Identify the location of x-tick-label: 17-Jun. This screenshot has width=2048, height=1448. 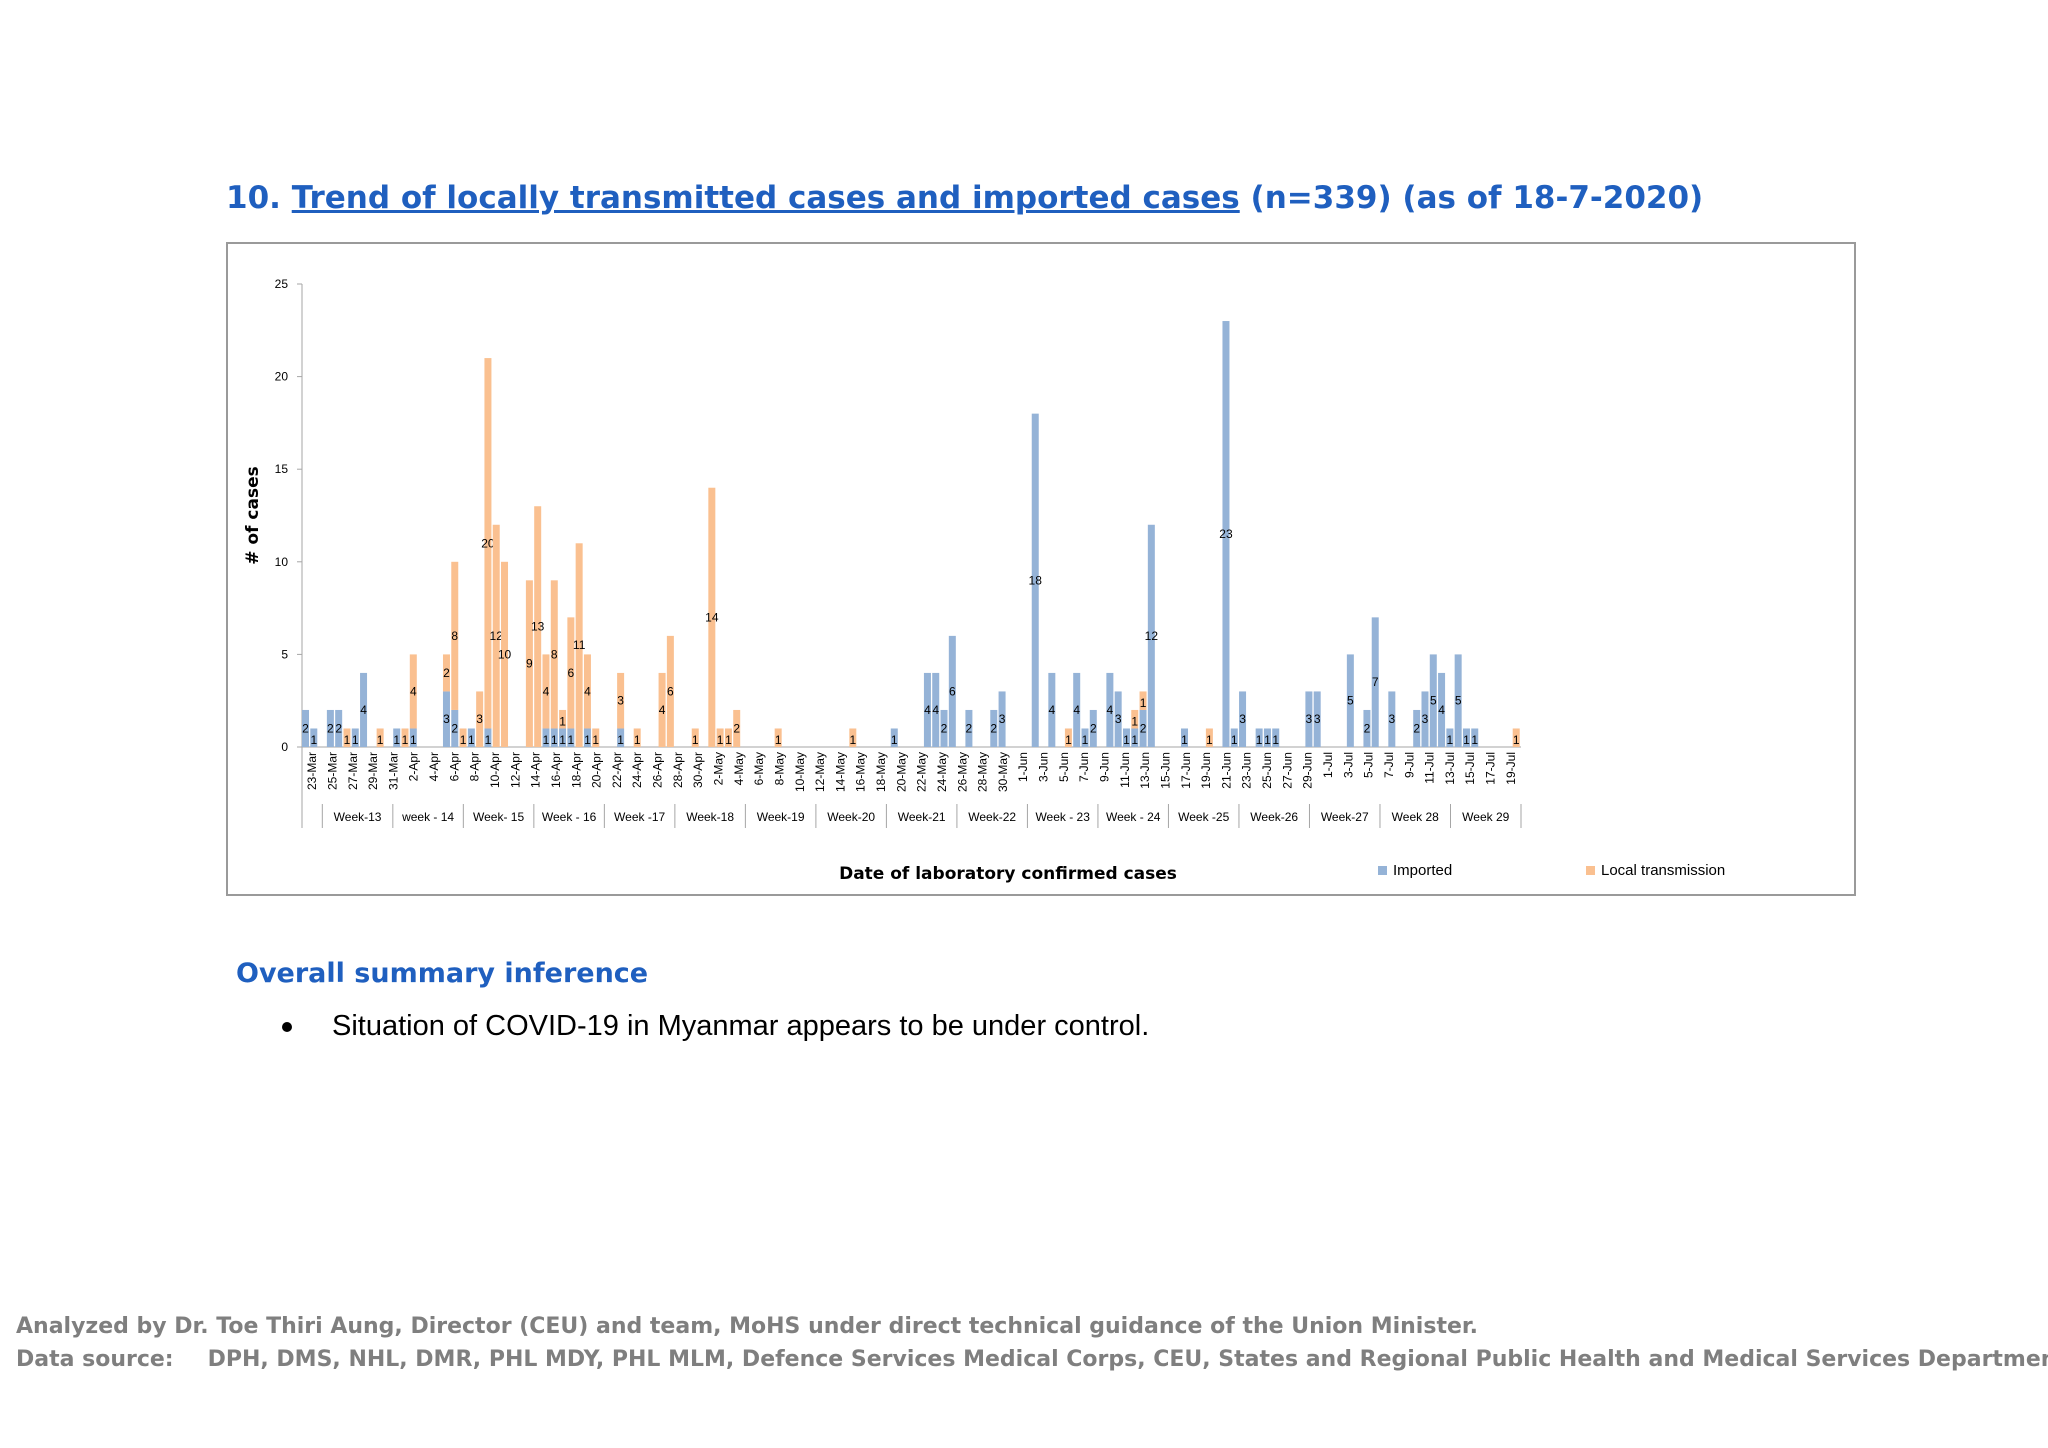
(1186, 770).